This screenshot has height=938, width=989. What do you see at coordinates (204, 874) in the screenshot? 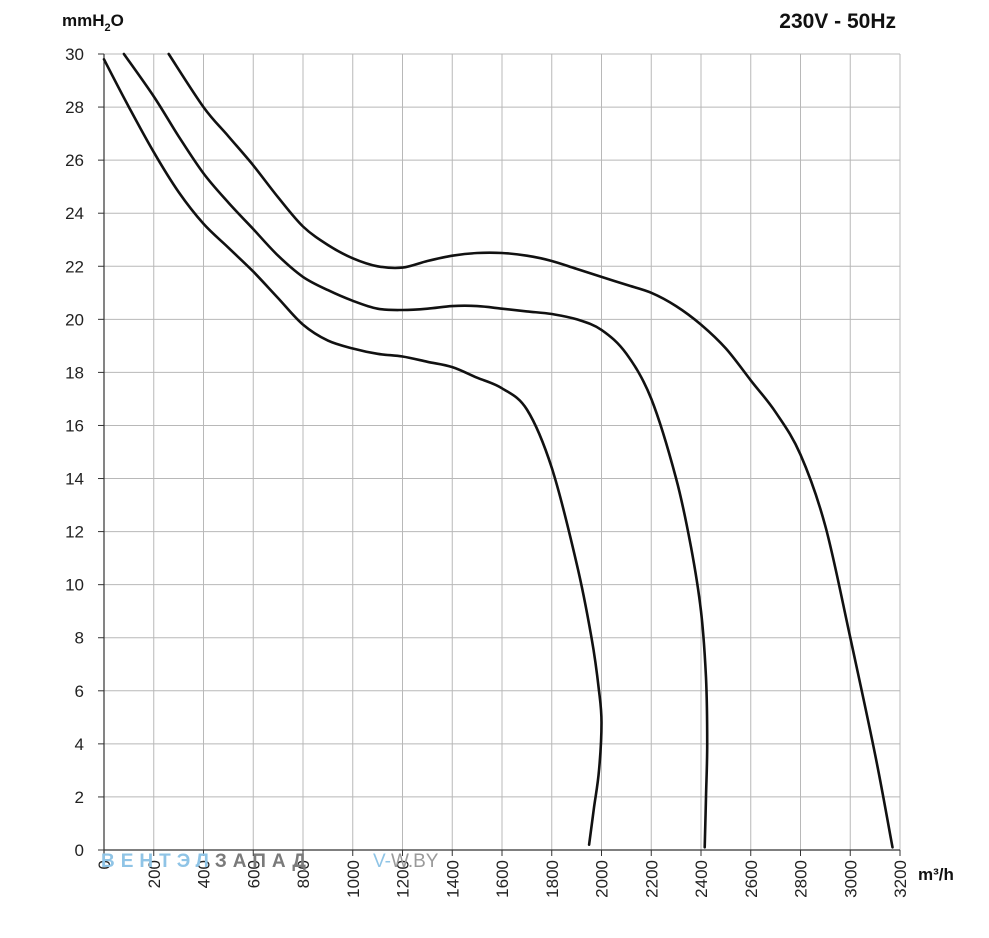
I see `x-tick-label: 400` at bounding box center [204, 874].